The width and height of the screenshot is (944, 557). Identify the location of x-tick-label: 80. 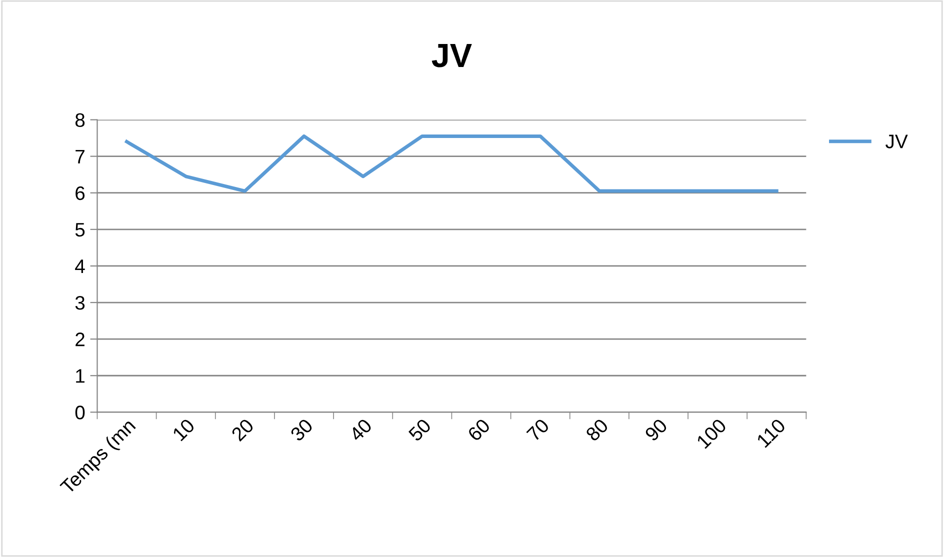
(597, 430).